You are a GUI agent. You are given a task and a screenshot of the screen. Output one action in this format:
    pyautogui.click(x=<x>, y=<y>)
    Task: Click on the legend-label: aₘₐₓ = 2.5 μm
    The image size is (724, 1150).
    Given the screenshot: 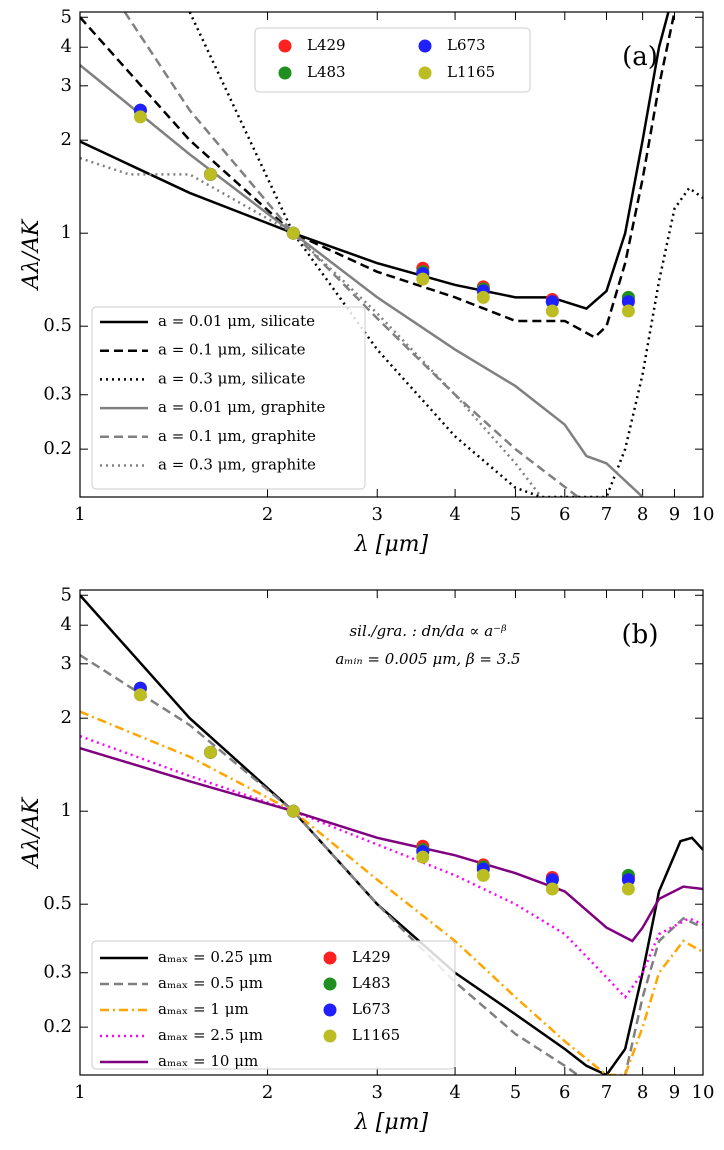 What is the action you would take?
    pyautogui.click(x=210, y=1035)
    